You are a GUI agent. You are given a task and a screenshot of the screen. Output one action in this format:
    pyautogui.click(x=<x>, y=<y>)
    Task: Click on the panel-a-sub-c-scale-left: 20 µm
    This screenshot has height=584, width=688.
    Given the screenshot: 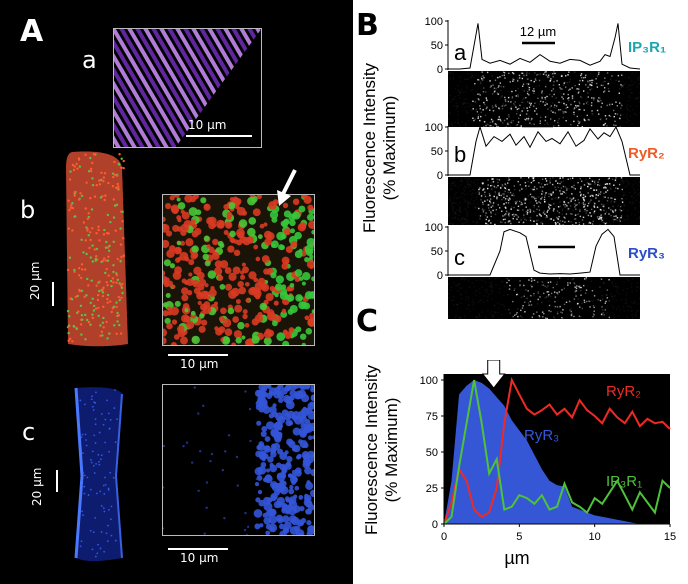 What is the action you would take?
    pyautogui.click(x=37, y=486)
    